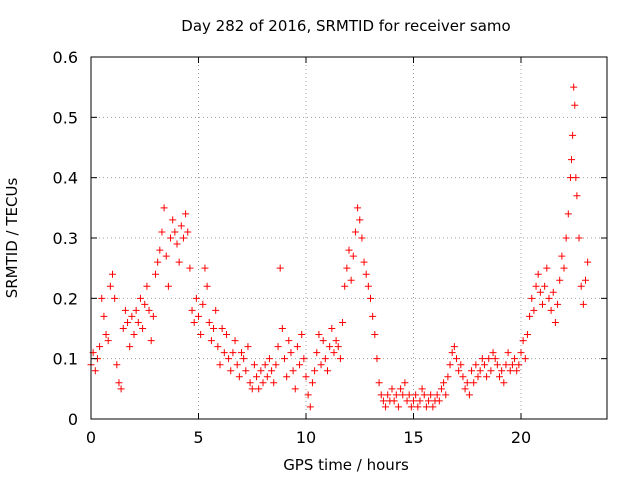 The image size is (640, 480). Describe the element at coordinates (73, 419) in the screenshot. I see `y-tick-label: 0` at that location.